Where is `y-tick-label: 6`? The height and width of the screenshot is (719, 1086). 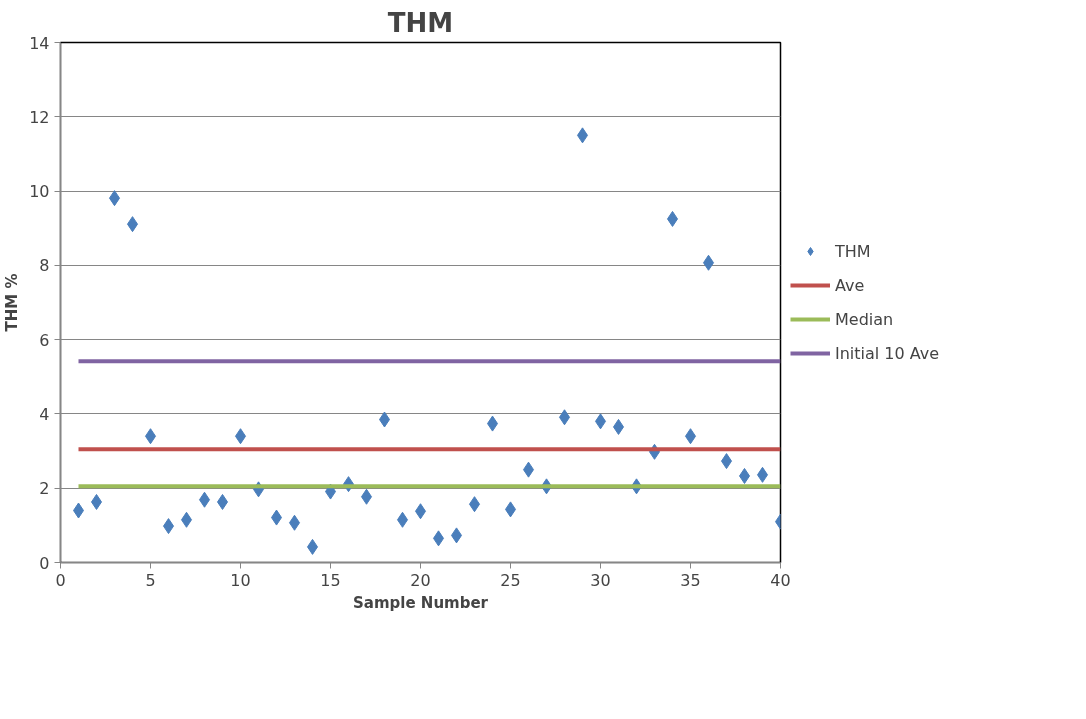 y-tick-label: 6 is located at coordinates (44, 340).